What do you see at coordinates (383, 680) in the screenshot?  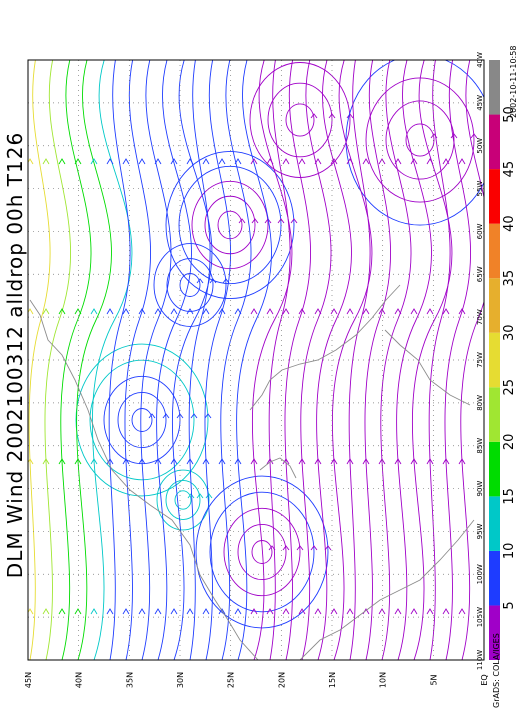 I see `latitude-label: 10N` at bounding box center [383, 680].